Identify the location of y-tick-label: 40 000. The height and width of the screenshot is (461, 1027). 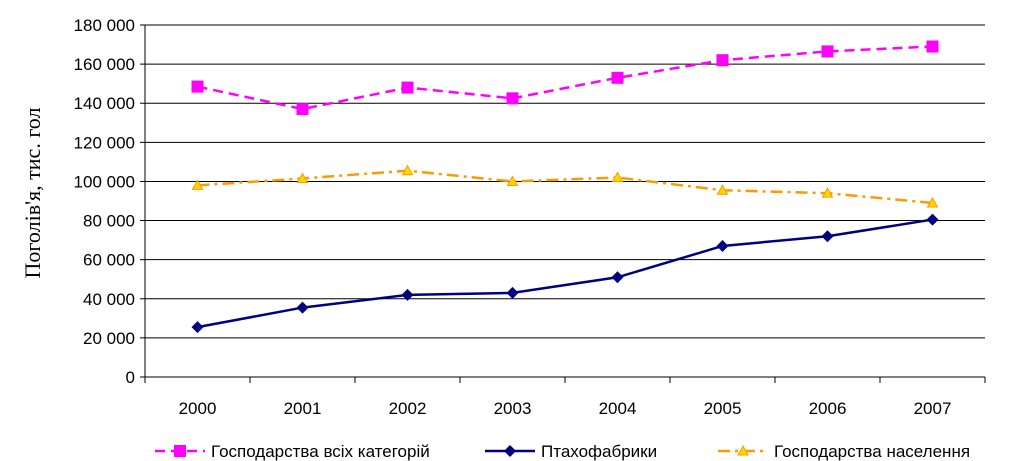
(109, 299).